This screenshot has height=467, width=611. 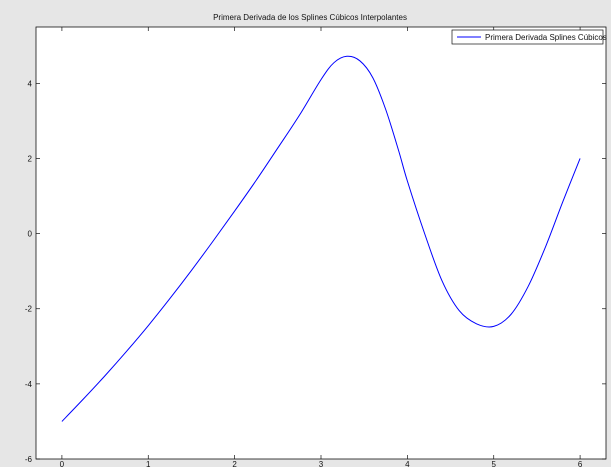 I want to click on legend-label: Primera Derivada Splines Cúbicos, so click(x=546, y=37).